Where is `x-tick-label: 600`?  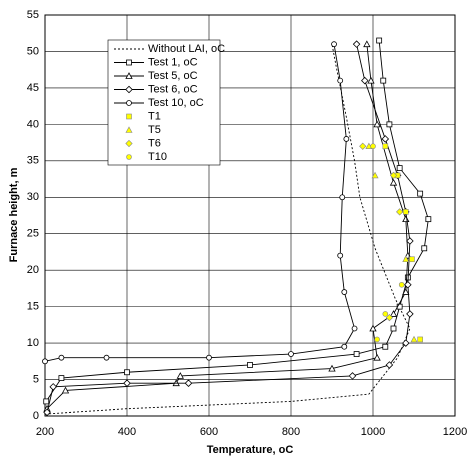 x-tick-label: 600 is located at coordinates (209, 432).